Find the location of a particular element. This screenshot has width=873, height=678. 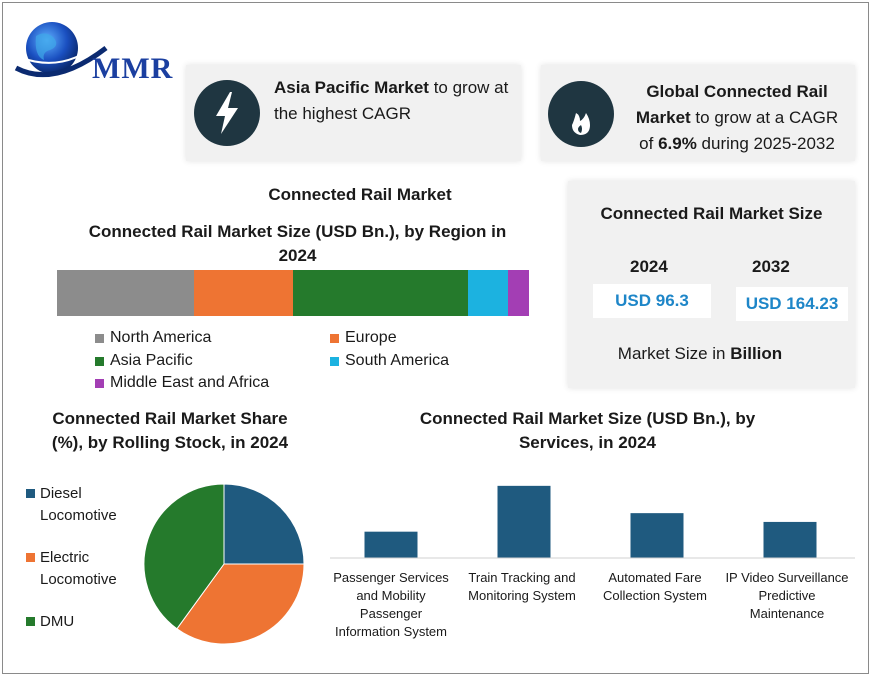

year-2032: 2032 is located at coordinates (771, 266).